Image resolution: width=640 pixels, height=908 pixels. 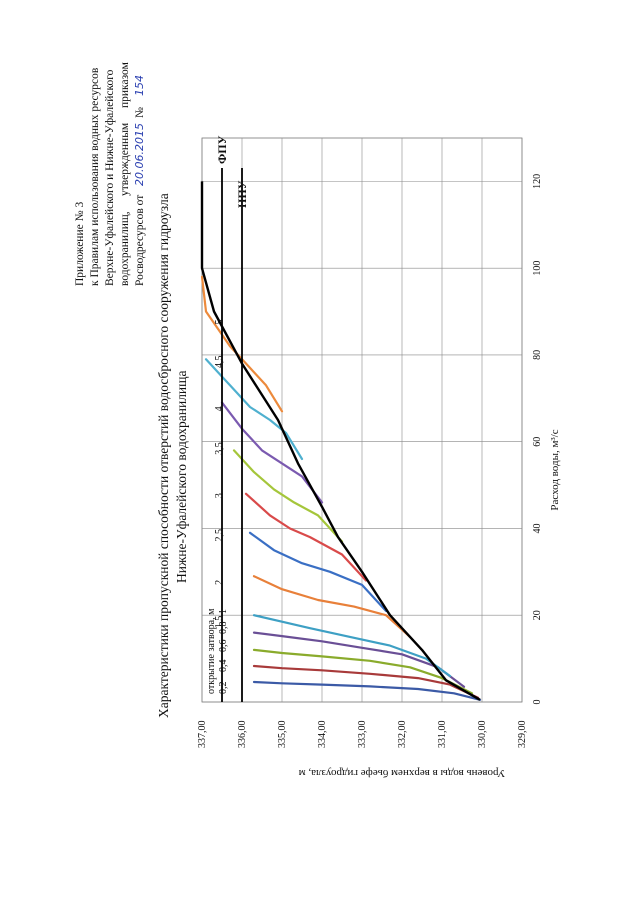 I want to click on header-line-5a: Росводресурсов от, so click(x=140, y=240).